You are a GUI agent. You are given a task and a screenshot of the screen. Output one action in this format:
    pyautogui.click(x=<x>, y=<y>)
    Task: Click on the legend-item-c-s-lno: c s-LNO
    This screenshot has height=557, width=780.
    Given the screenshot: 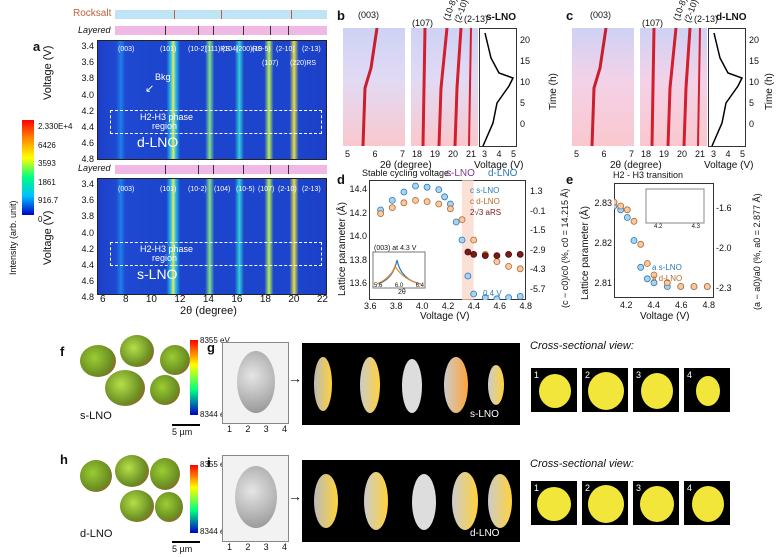 What is the action you would take?
    pyautogui.click(x=485, y=190)
    